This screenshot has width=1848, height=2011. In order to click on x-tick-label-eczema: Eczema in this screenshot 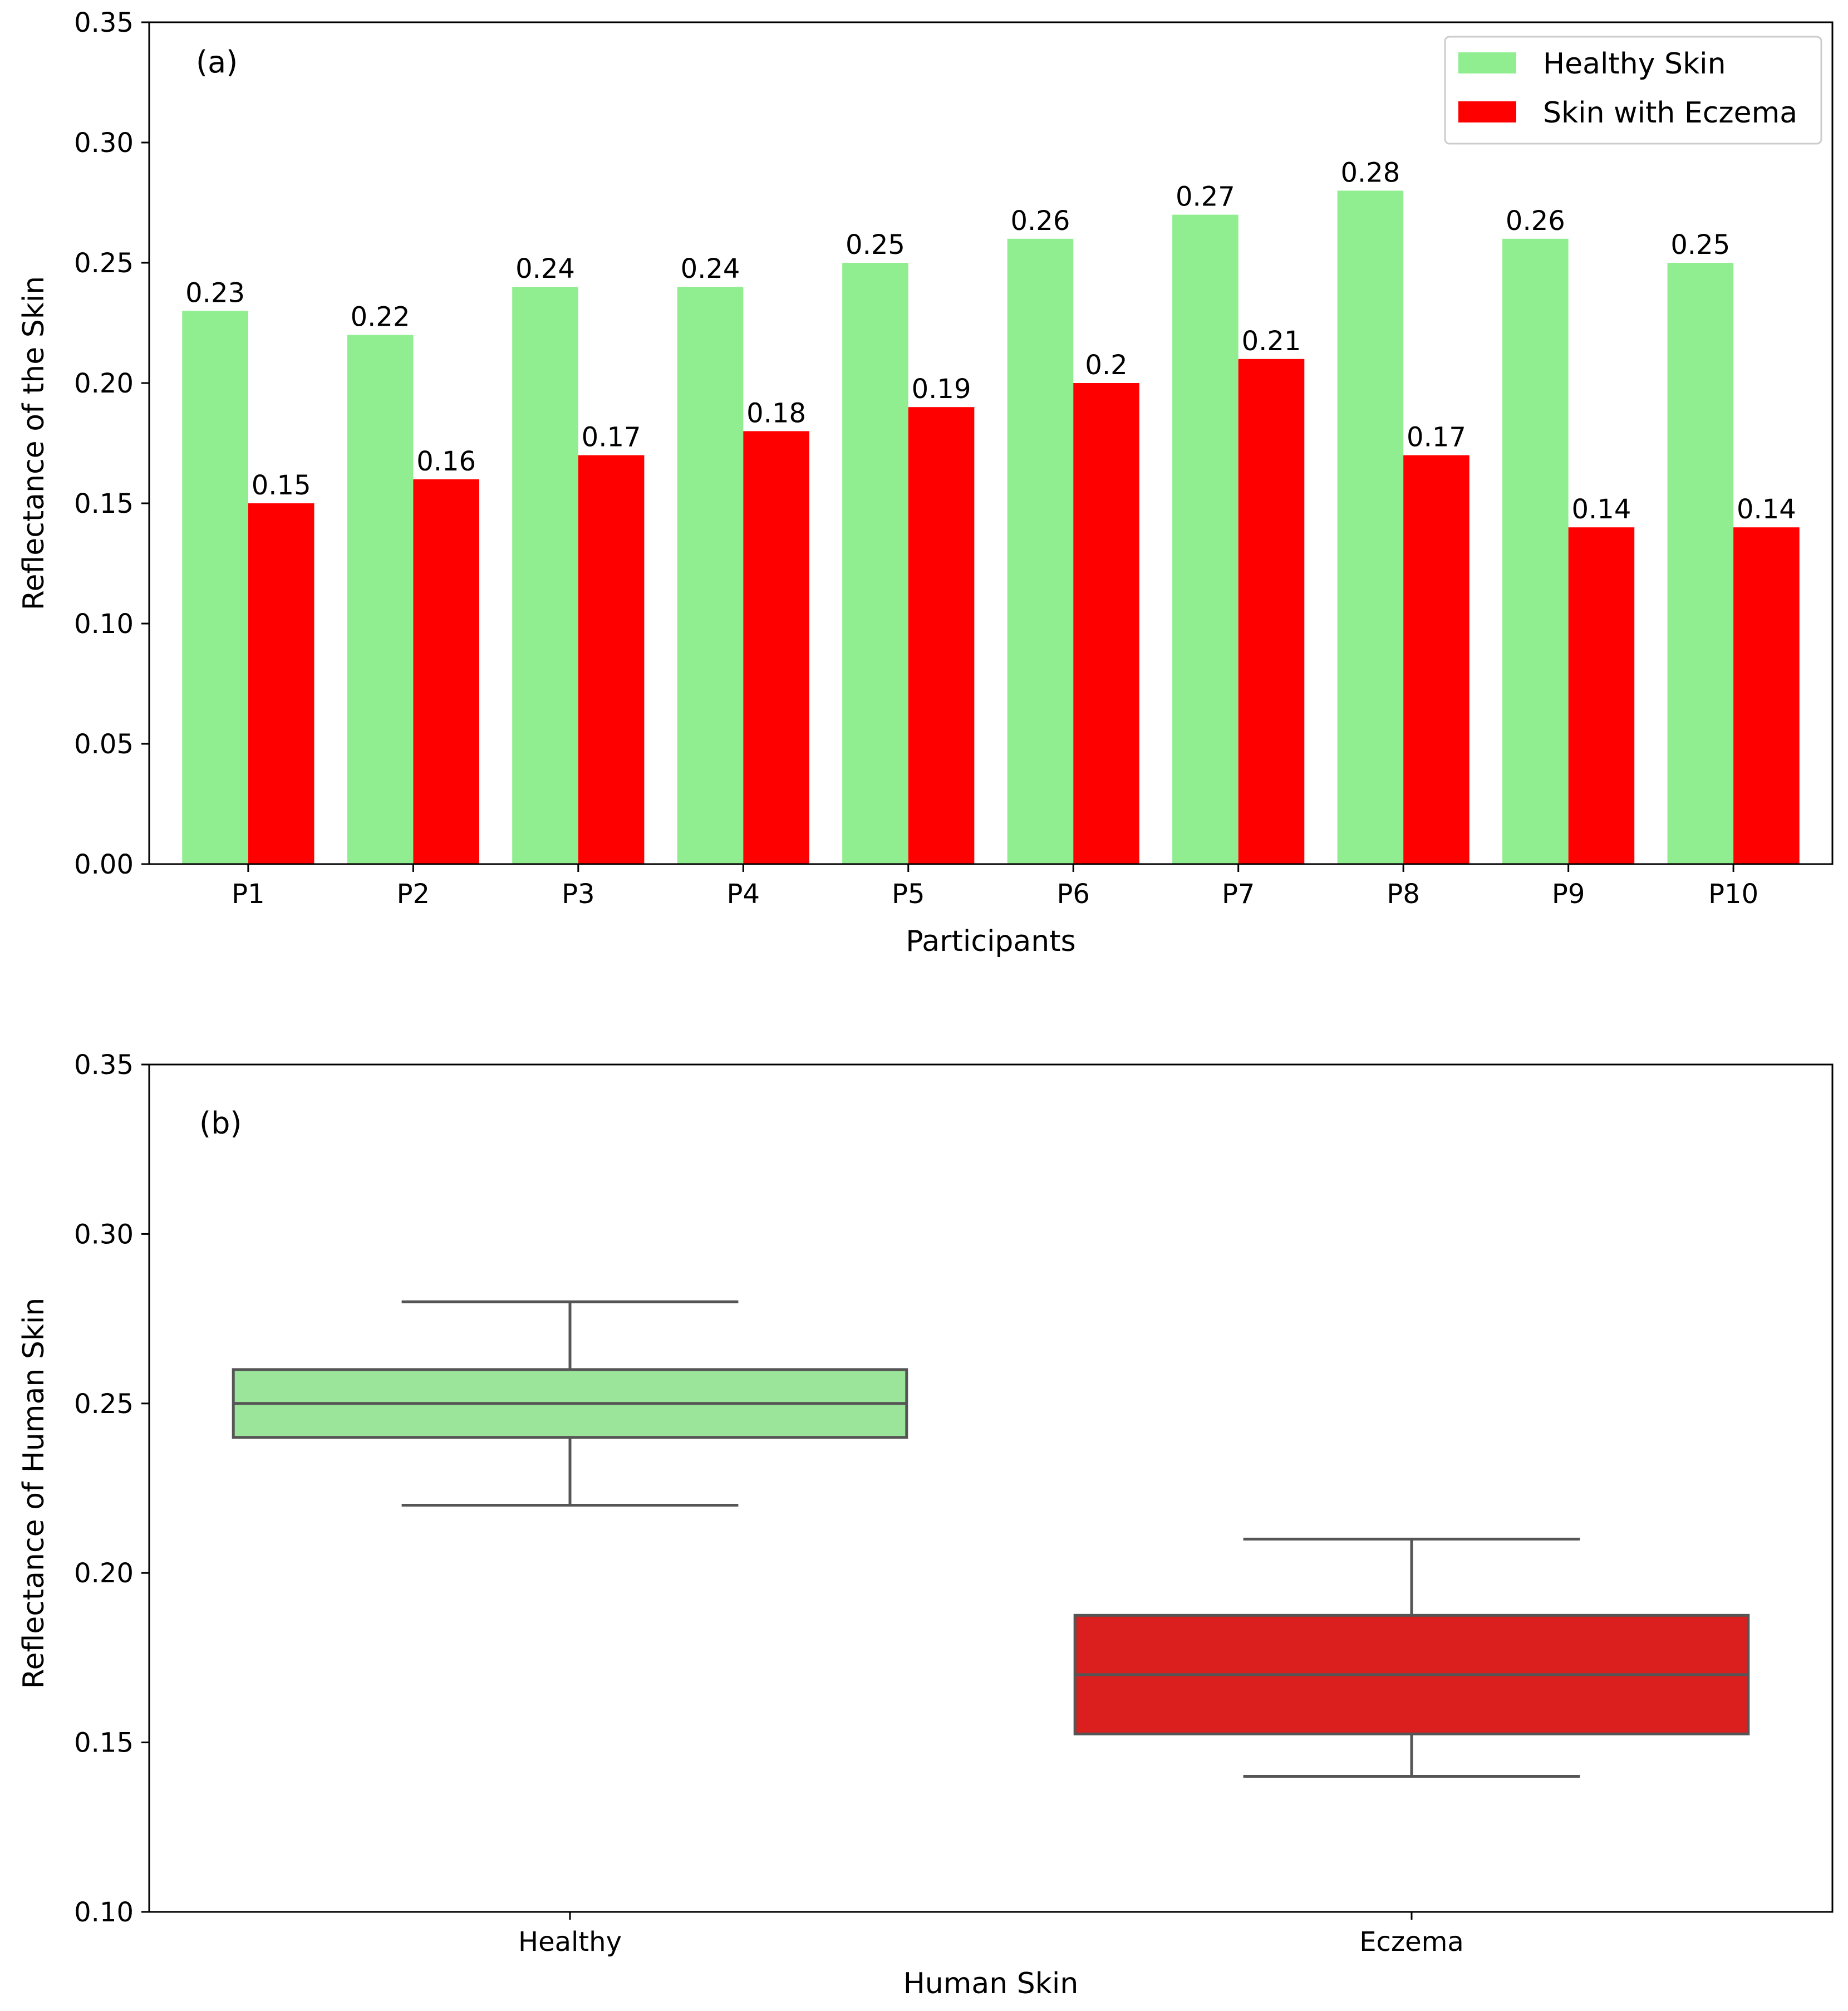, I will do `click(1411, 1942)`.